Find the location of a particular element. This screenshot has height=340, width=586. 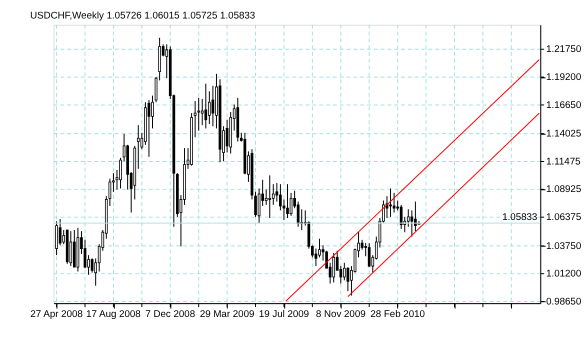

y-tick-label: 1.11475 is located at coordinates (563, 162).